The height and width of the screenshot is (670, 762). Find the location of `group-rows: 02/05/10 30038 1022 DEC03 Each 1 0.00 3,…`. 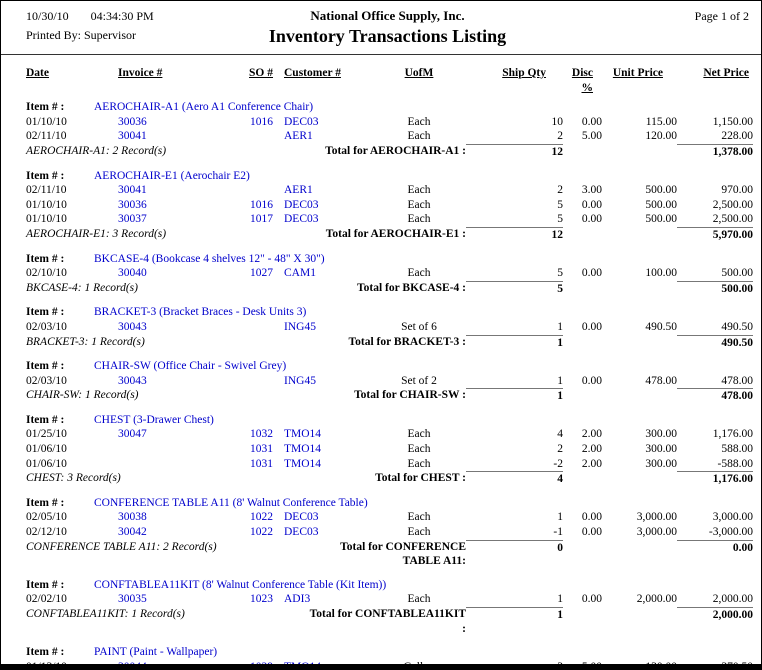

group-rows: 02/05/10 30038 1022 DEC03 Each 1 0.00 3,… is located at coordinates (381, 524).